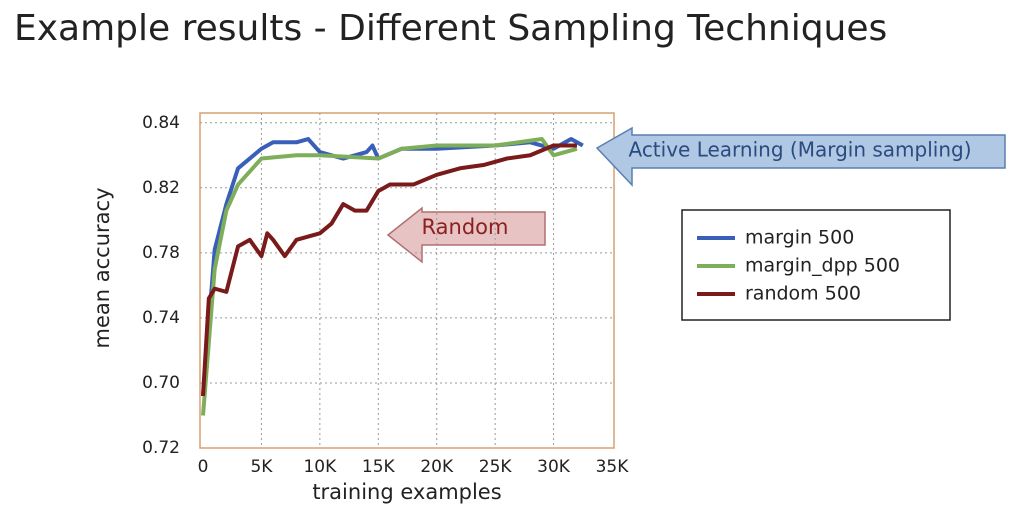 This screenshot has height=509, width=1020. I want to click on x-tick-label: 30K, so click(554, 467).